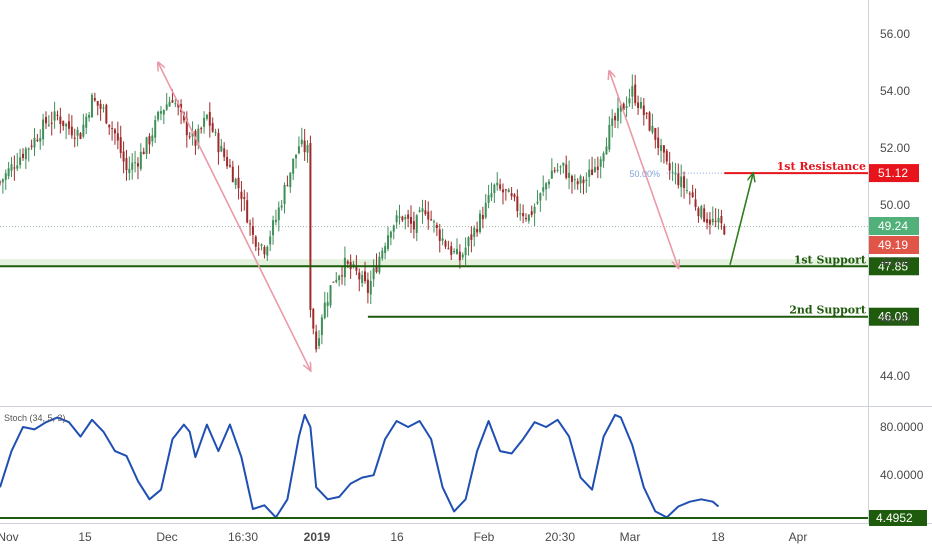 This screenshot has width=932, height=550. I want to click on x-tick-label: Feb, so click(484, 537).